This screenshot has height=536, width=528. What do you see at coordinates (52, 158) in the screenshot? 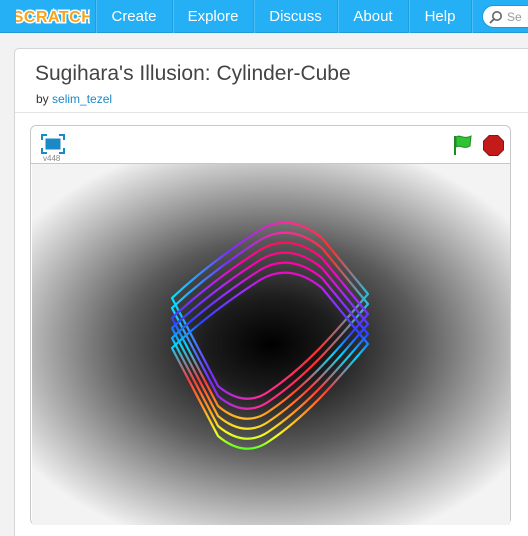
I see `version-label: v448` at bounding box center [52, 158].